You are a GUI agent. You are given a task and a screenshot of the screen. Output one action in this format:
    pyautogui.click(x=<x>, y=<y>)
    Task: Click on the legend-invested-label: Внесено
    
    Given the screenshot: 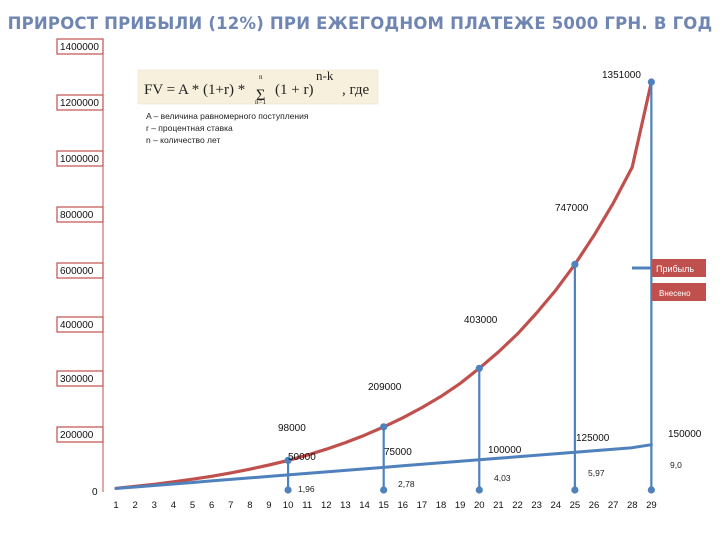 What is the action you would take?
    pyautogui.click(x=675, y=293)
    